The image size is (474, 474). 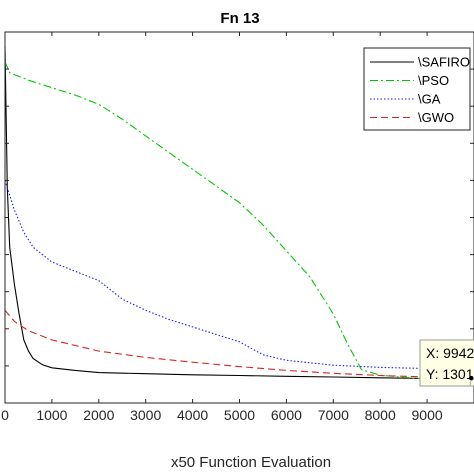 What do you see at coordinates (444, 62) in the screenshot?
I see `legend-label-0: \SAFIRO` at bounding box center [444, 62].